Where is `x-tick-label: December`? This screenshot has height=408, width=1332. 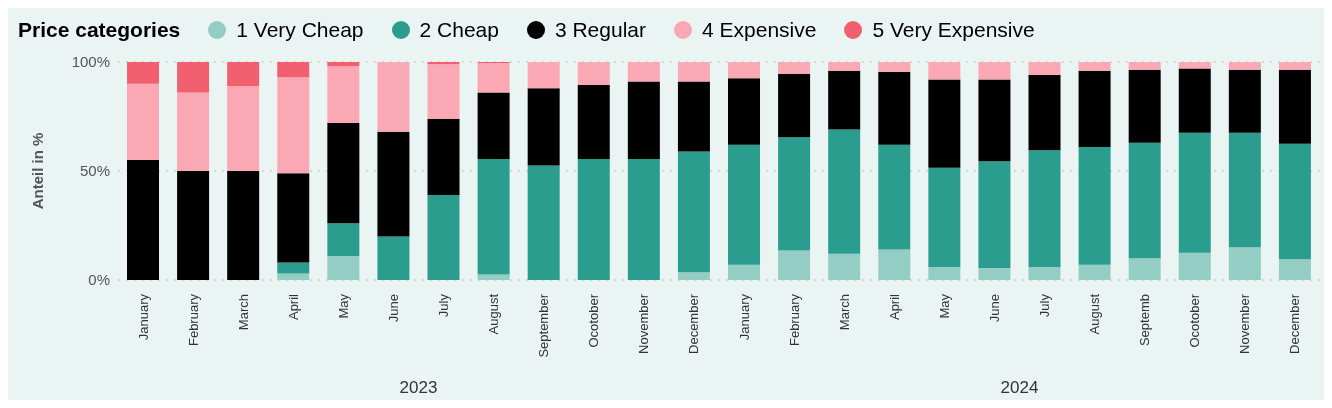
x-tick-label: December is located at coordinates (1295, 323).